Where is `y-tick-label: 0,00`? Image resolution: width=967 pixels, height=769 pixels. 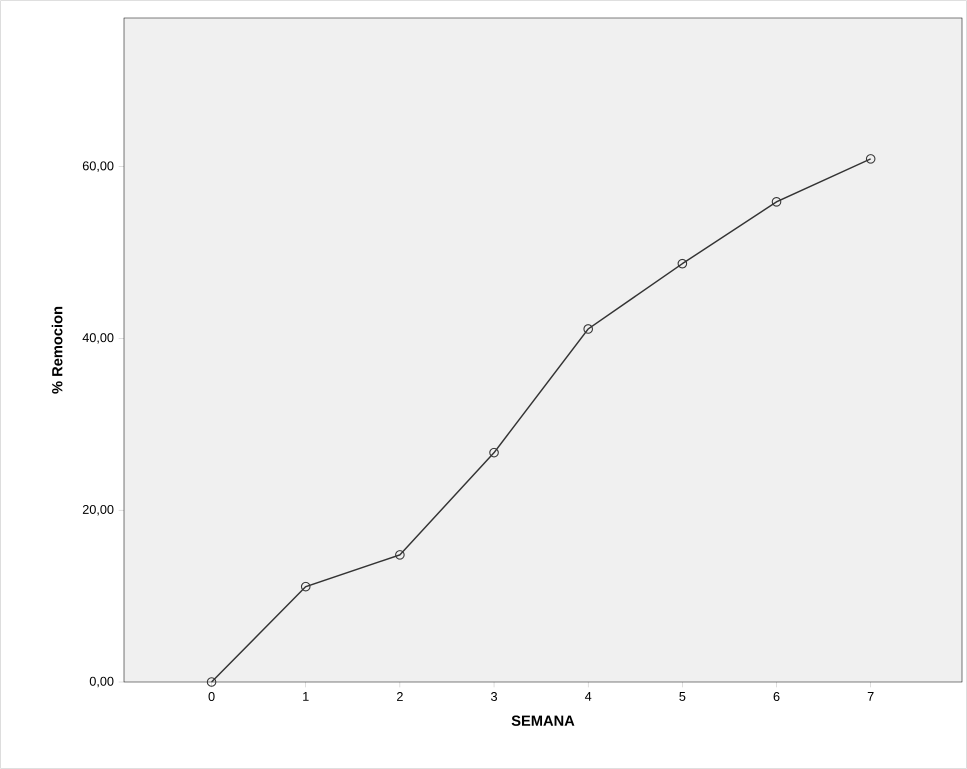 y-tick-label: 0,00 is located at coordinates (102, 682).